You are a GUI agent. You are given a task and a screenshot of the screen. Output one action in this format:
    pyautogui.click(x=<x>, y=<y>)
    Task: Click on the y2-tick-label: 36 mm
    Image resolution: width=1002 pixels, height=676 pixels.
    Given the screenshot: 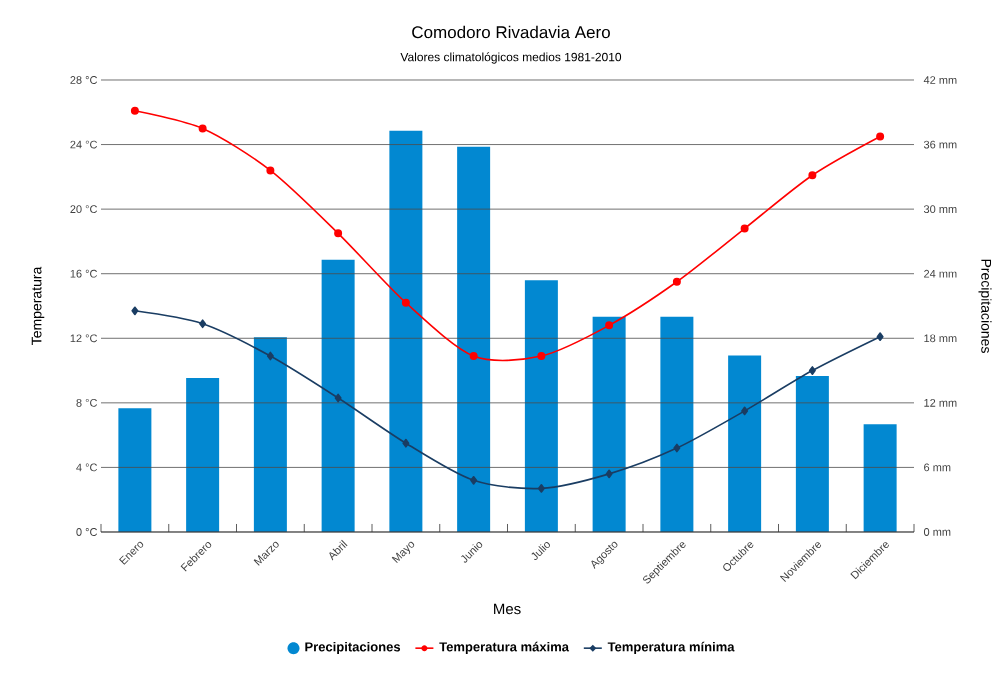 What is the action you would take?
    pyautogui.click(x=940, y=144)
    